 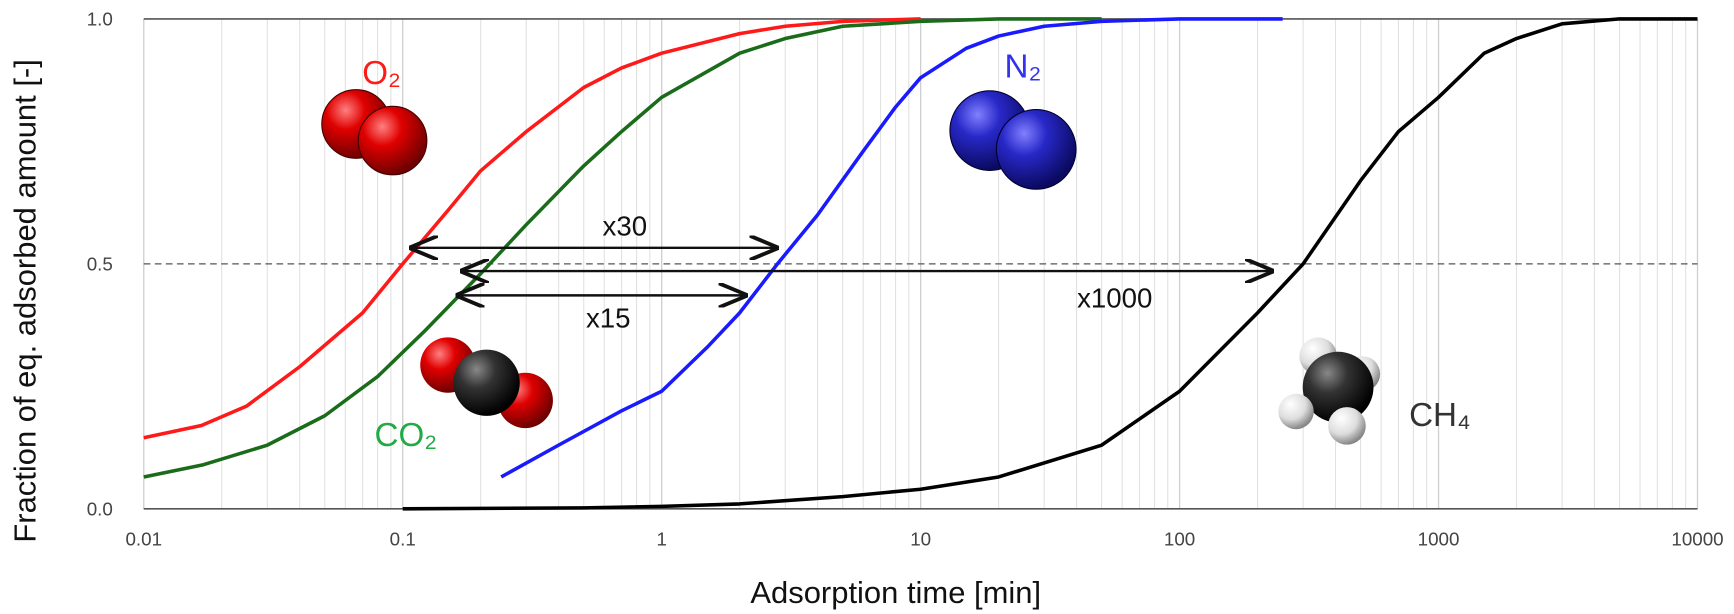 I want to click on x-tick-label: 1000, so click(x=1439, y=538).